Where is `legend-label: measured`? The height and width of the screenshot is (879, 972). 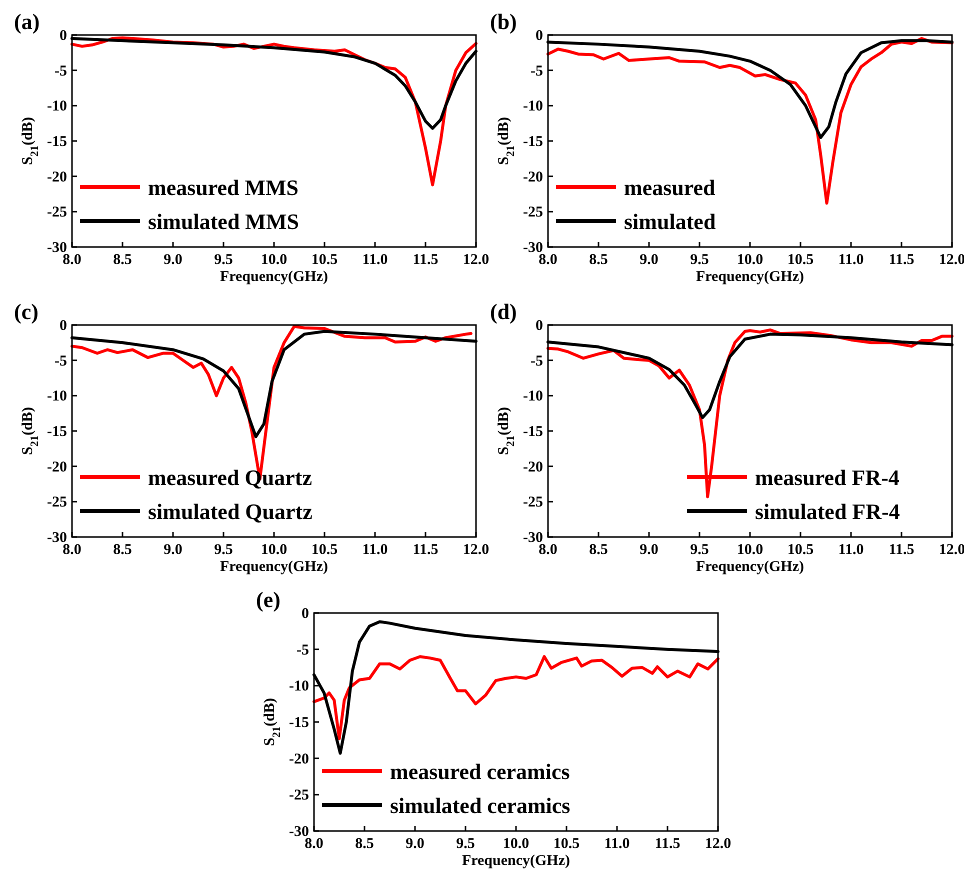
legend-label: measured is located at coordinates (670, 187).